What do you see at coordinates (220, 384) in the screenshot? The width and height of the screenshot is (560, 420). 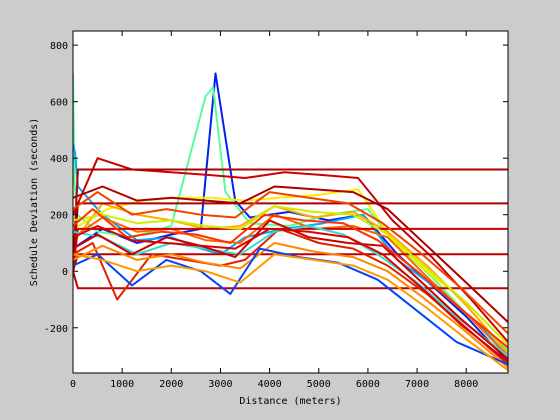 I see `x-tick-label-3: 3000` at bounding box center [220, 384].